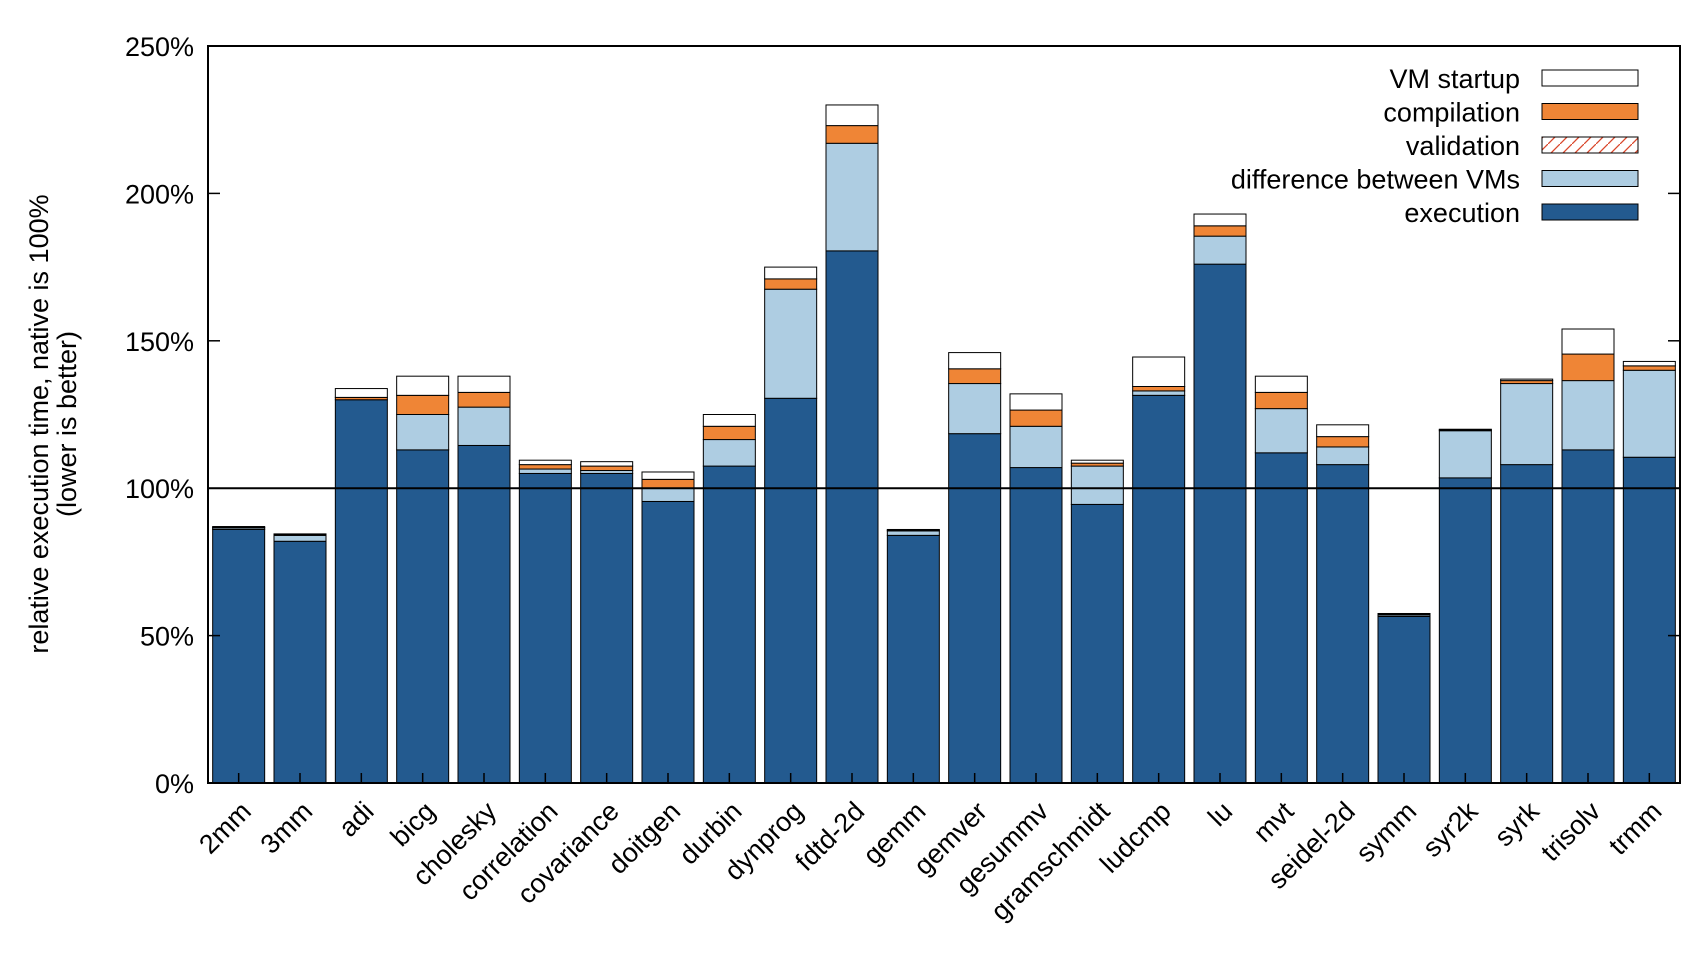 The width and height of the screenshot is (1696, 954). What do you see at coordinates (545, 462) in the screenshot?
I see `bar-vm-startup-correlation` at bounding box center [545, 462].